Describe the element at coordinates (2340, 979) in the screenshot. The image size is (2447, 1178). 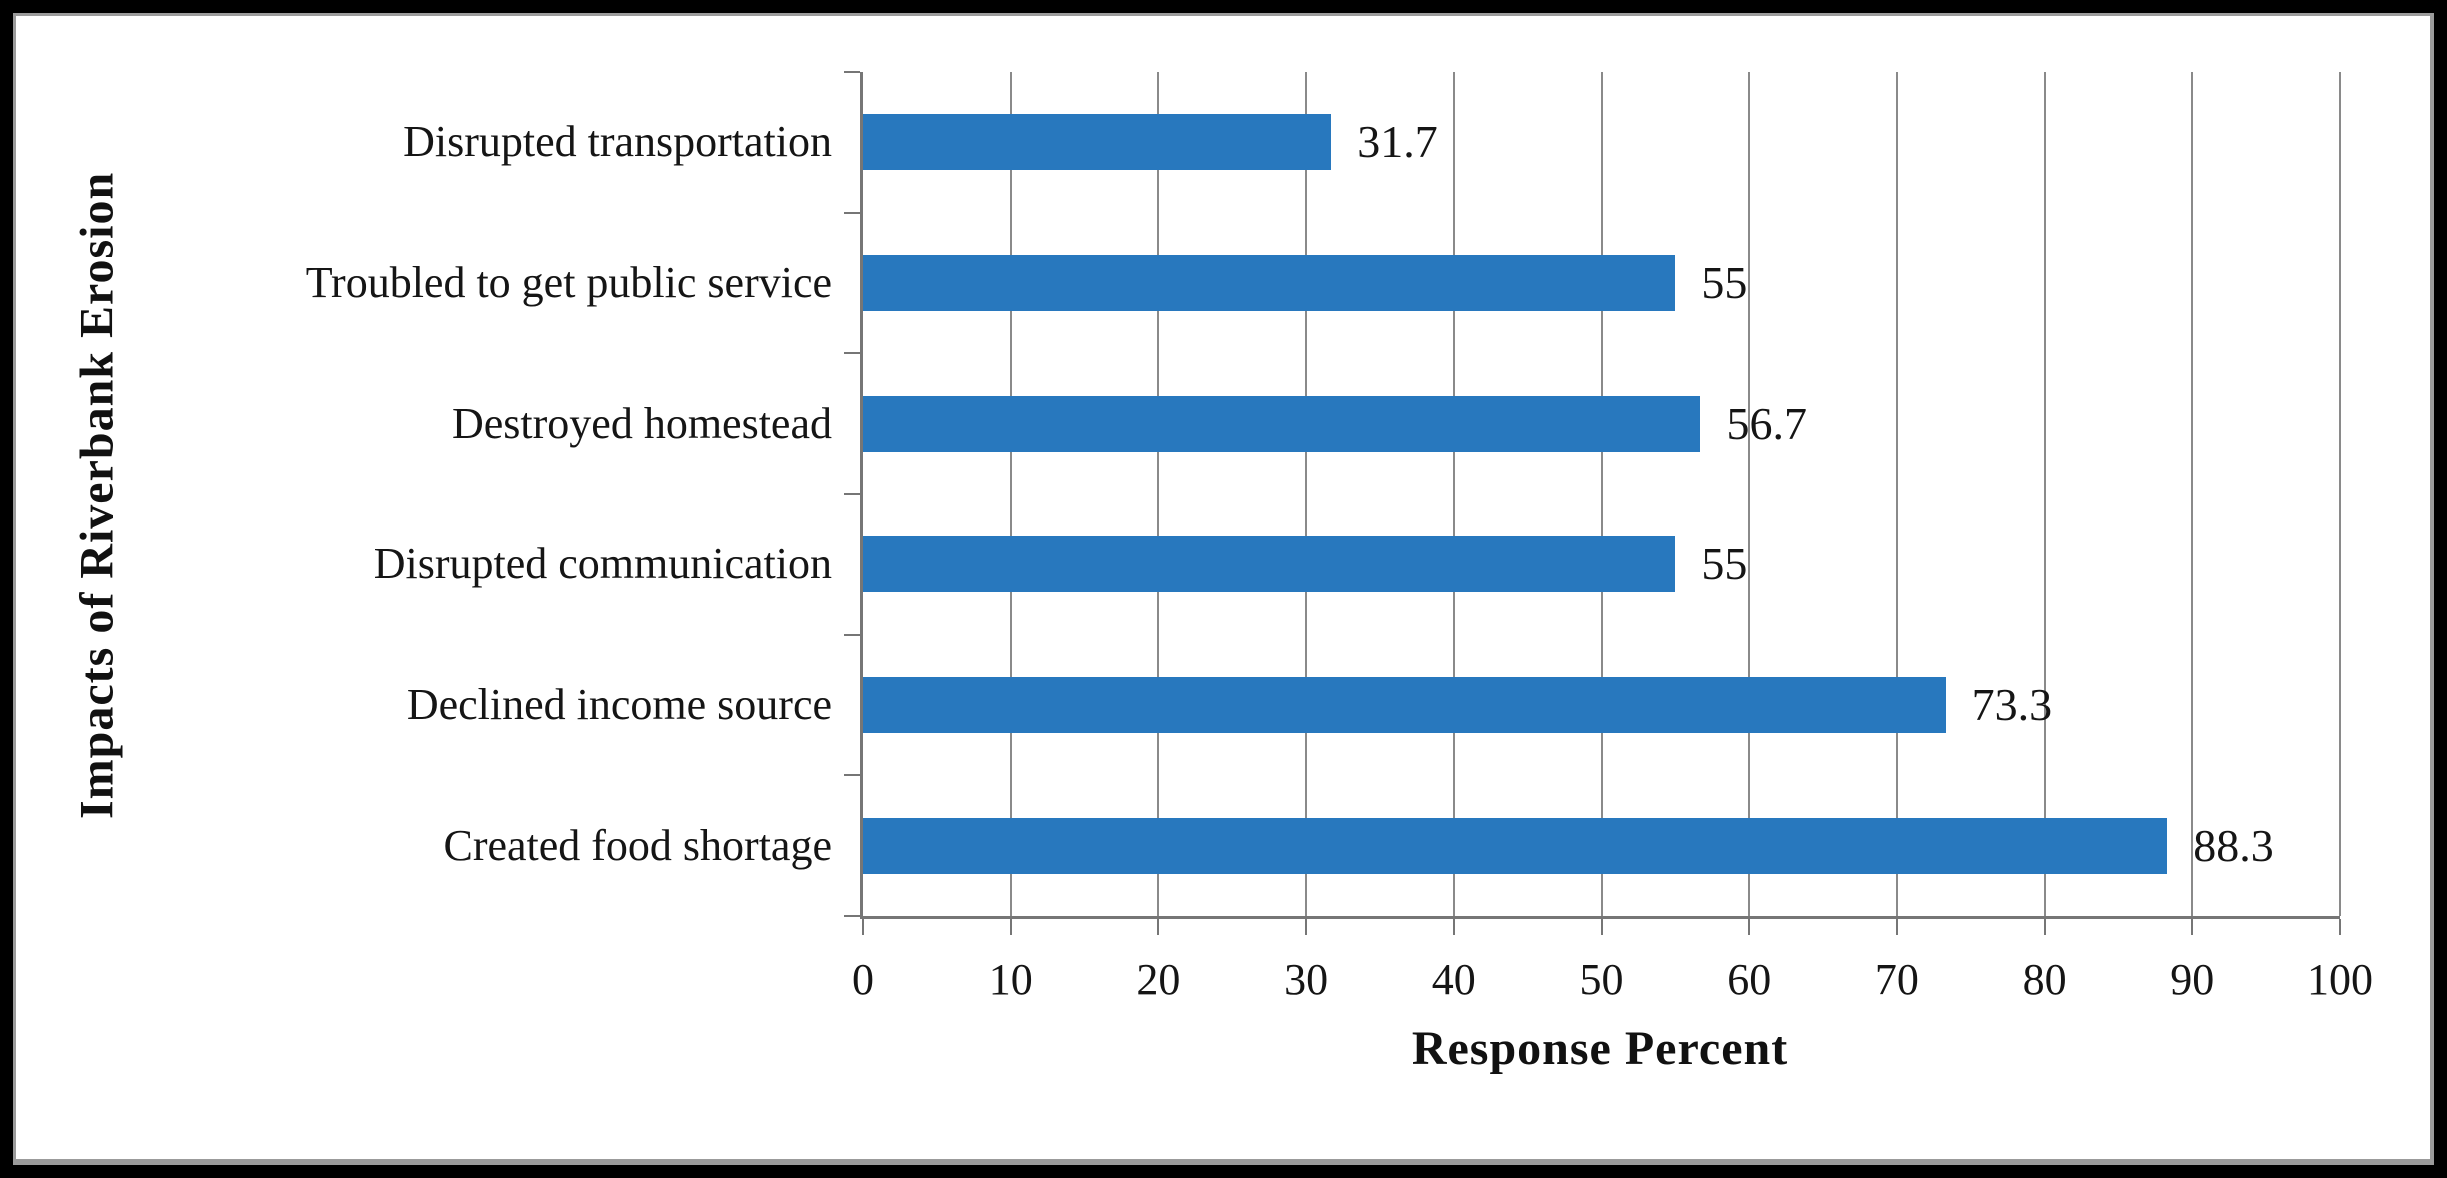
I see `x-tick-label: 100` at that location.